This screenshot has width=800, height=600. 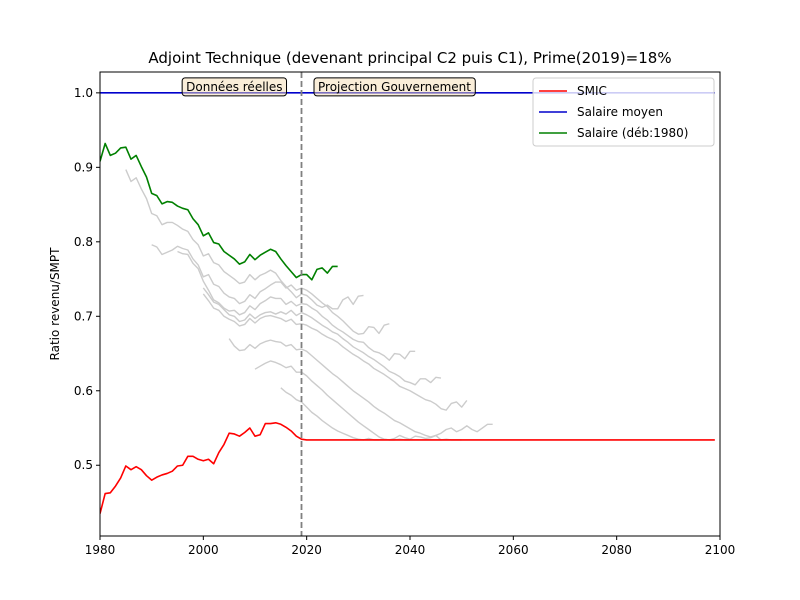 I want to click on annotation-0: Données réelles, so click(x=234, y=87).